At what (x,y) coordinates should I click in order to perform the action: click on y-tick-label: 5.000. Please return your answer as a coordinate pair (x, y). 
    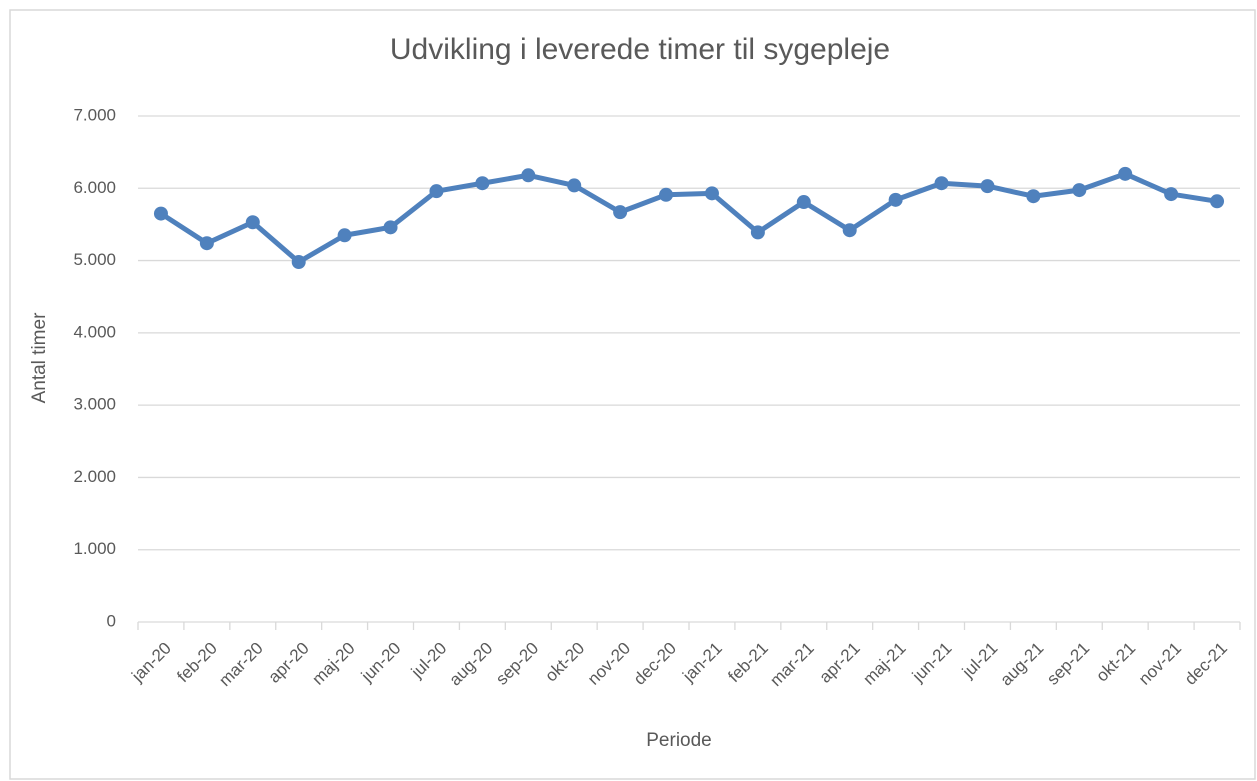
    Looking at the image, I should click on (94, 259).